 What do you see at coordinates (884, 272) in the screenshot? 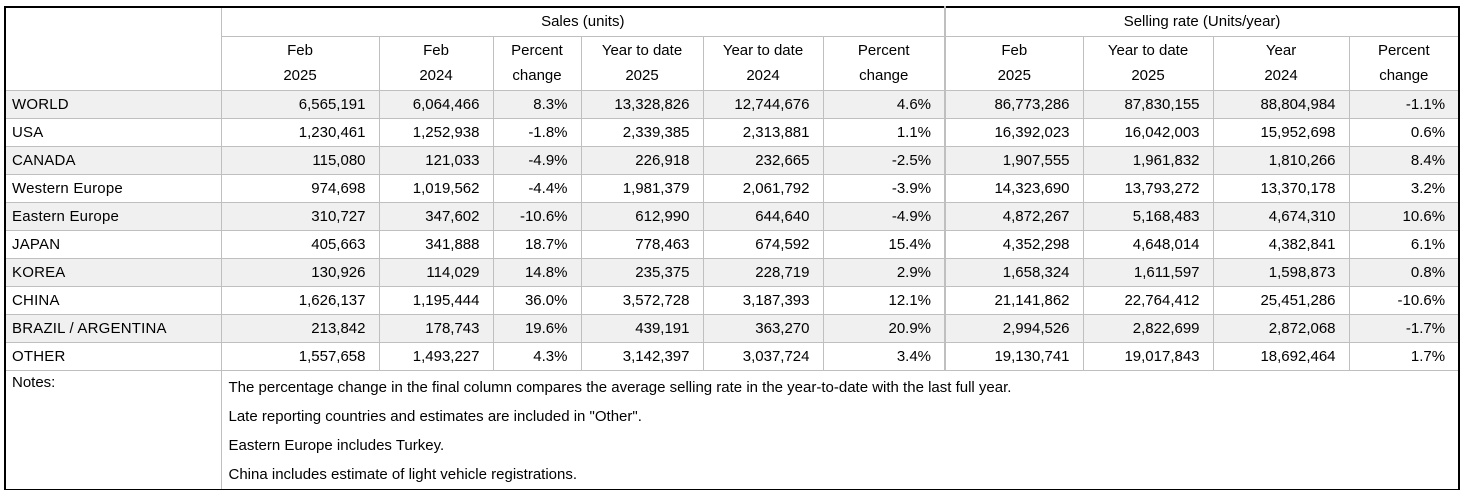
I see `value-cell: 2.9%` at bounding box center [884, 272].